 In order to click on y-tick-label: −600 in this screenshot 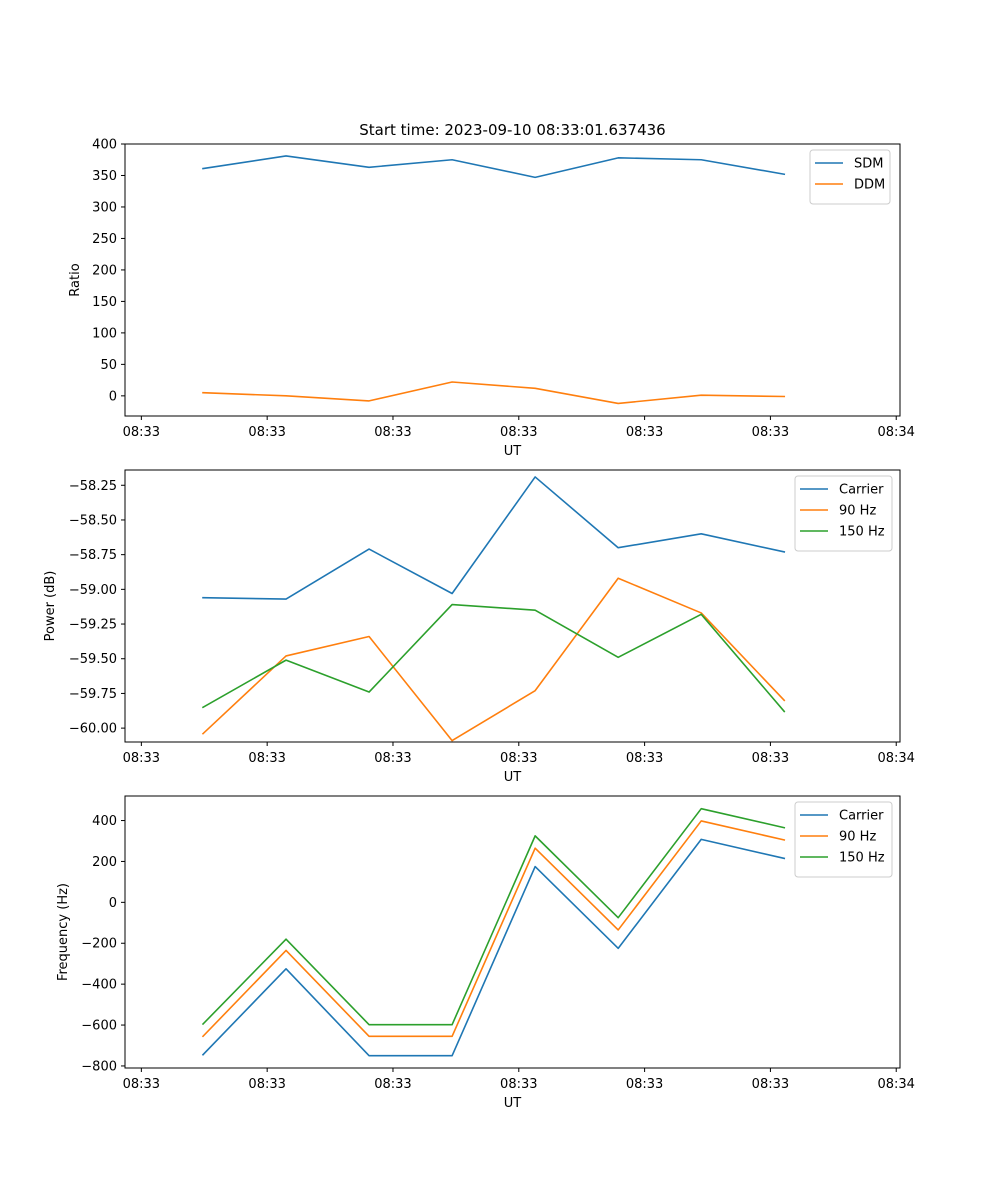, I will do `click(99, 1026)`.